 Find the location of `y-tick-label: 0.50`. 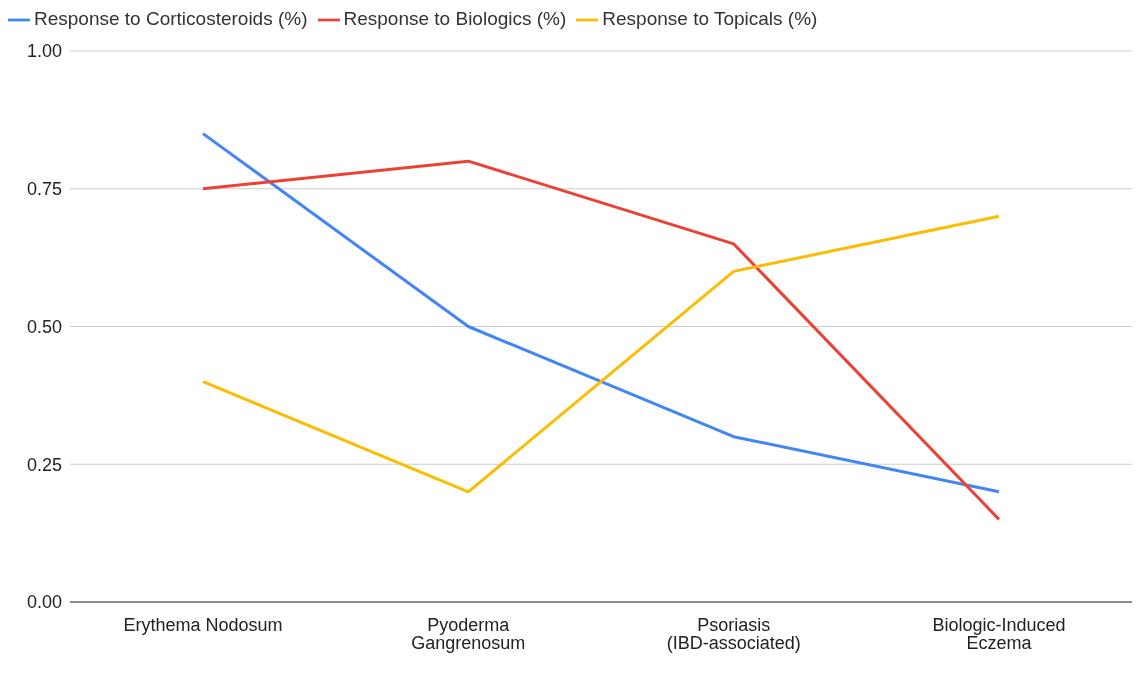

y-tick-label: 0.50 is located at coordinates (44, 326).